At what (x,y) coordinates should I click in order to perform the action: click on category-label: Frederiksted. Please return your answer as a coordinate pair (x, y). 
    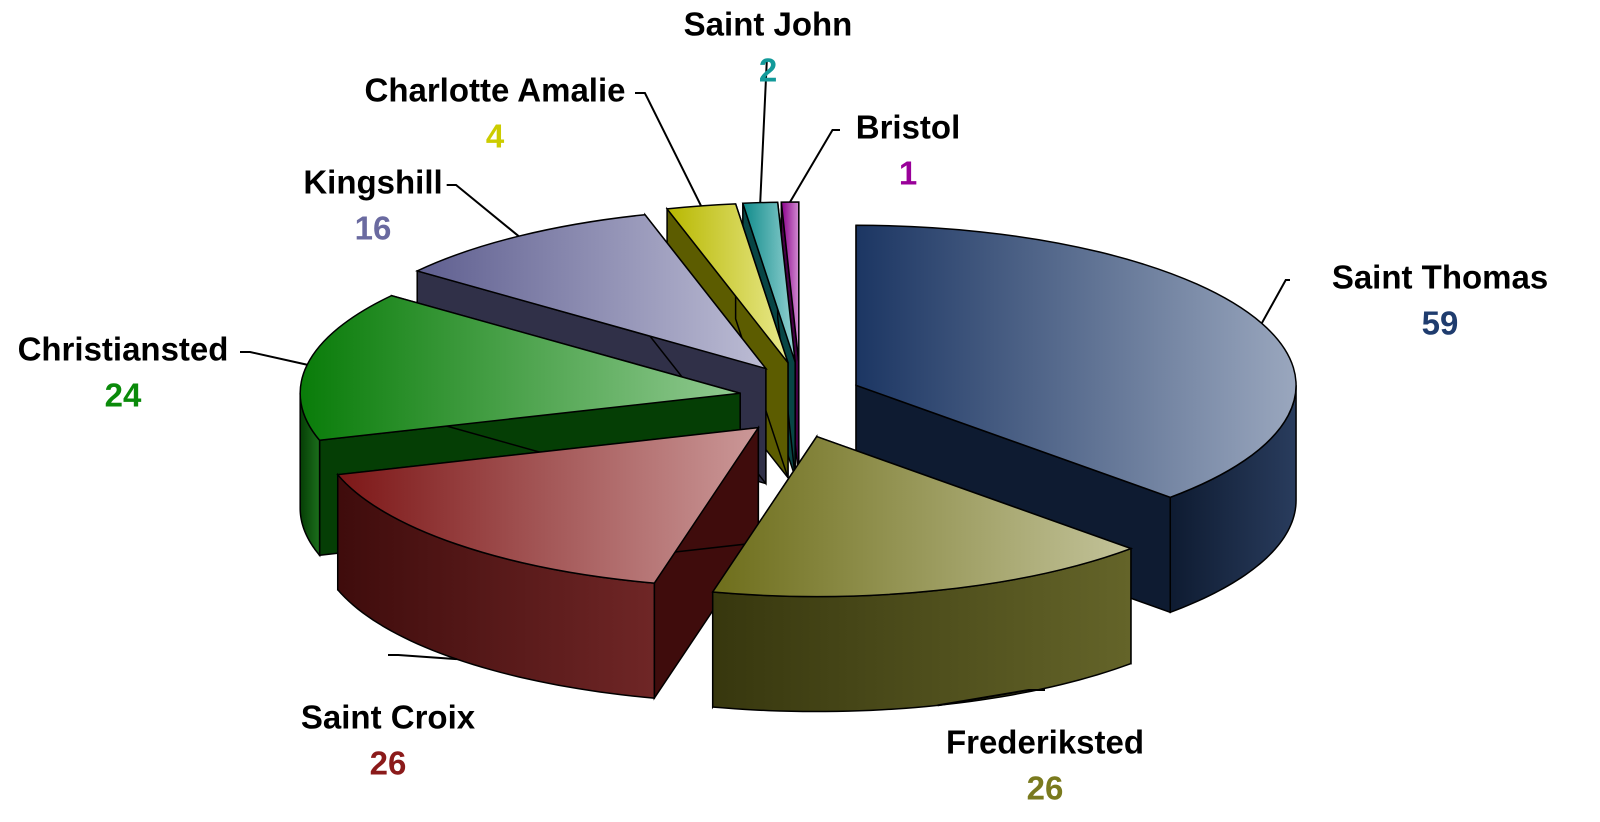
    Looking at the image, I should click on (1045, 742).